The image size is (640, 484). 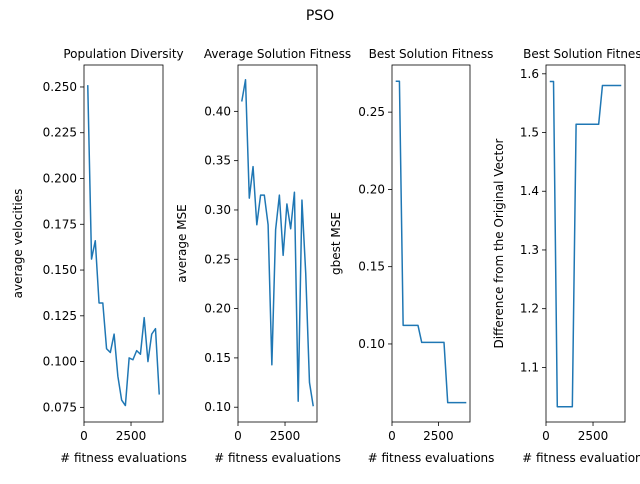 I want to click on y-tick-label: 0.075, so click(x=60, y=407).